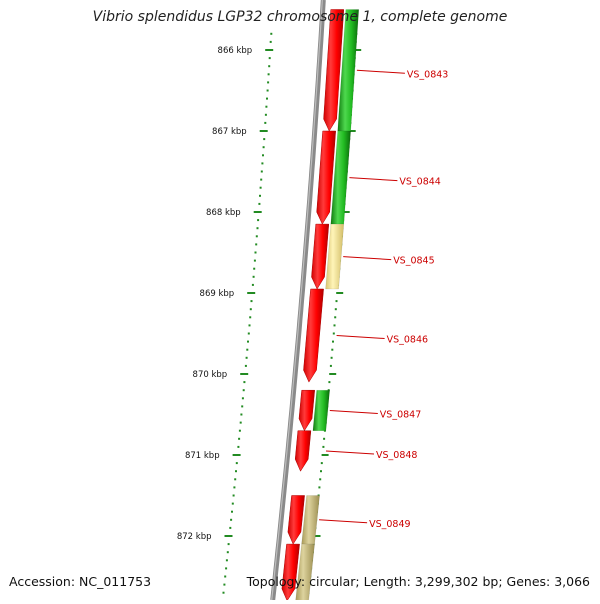  What do you see at coordinates (407, 340) in the screenshot?
I see `gene-label: VS_0846` at bounding box center [407, 340].